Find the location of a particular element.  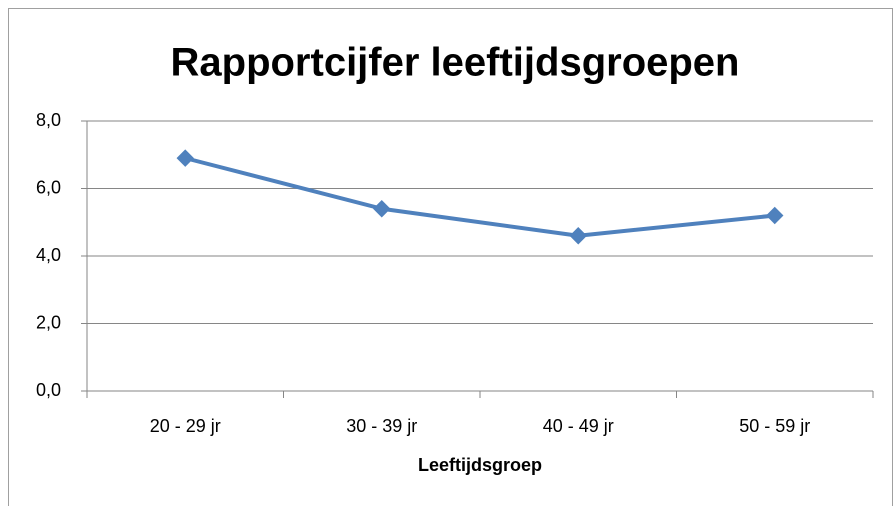

x-tick-label: 40 - 49 jr is located at coordinates (578, 426).